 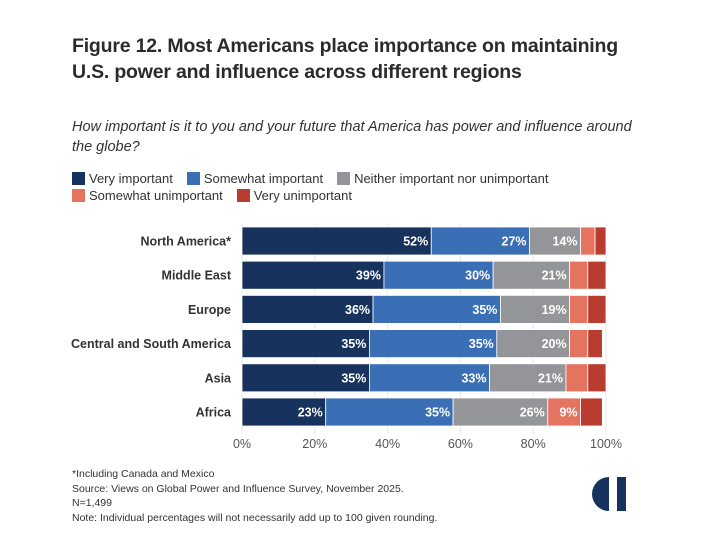 I want to click on x-tick-label: 60%, so click(x=460, y=444).